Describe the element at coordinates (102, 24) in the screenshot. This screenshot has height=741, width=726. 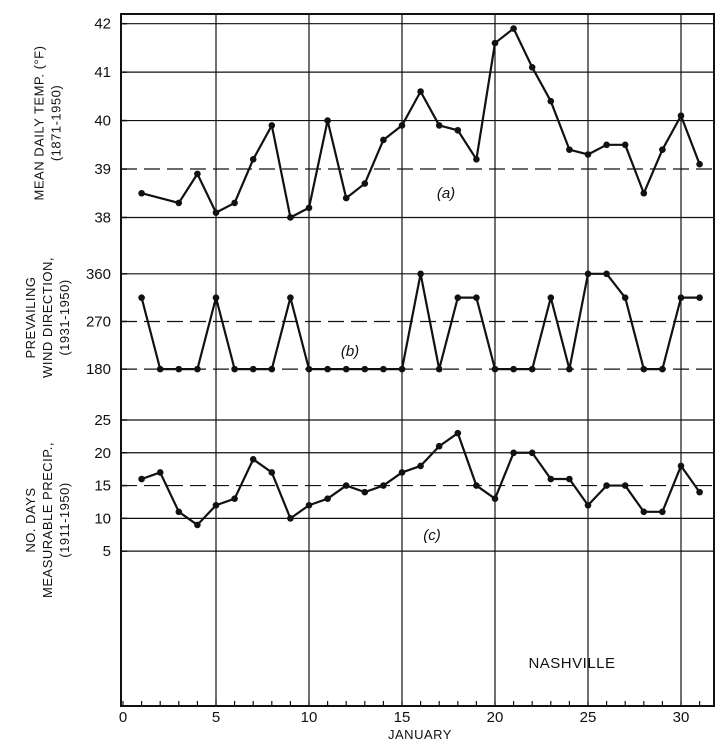
I see `y-tick-label: 42` at that location.